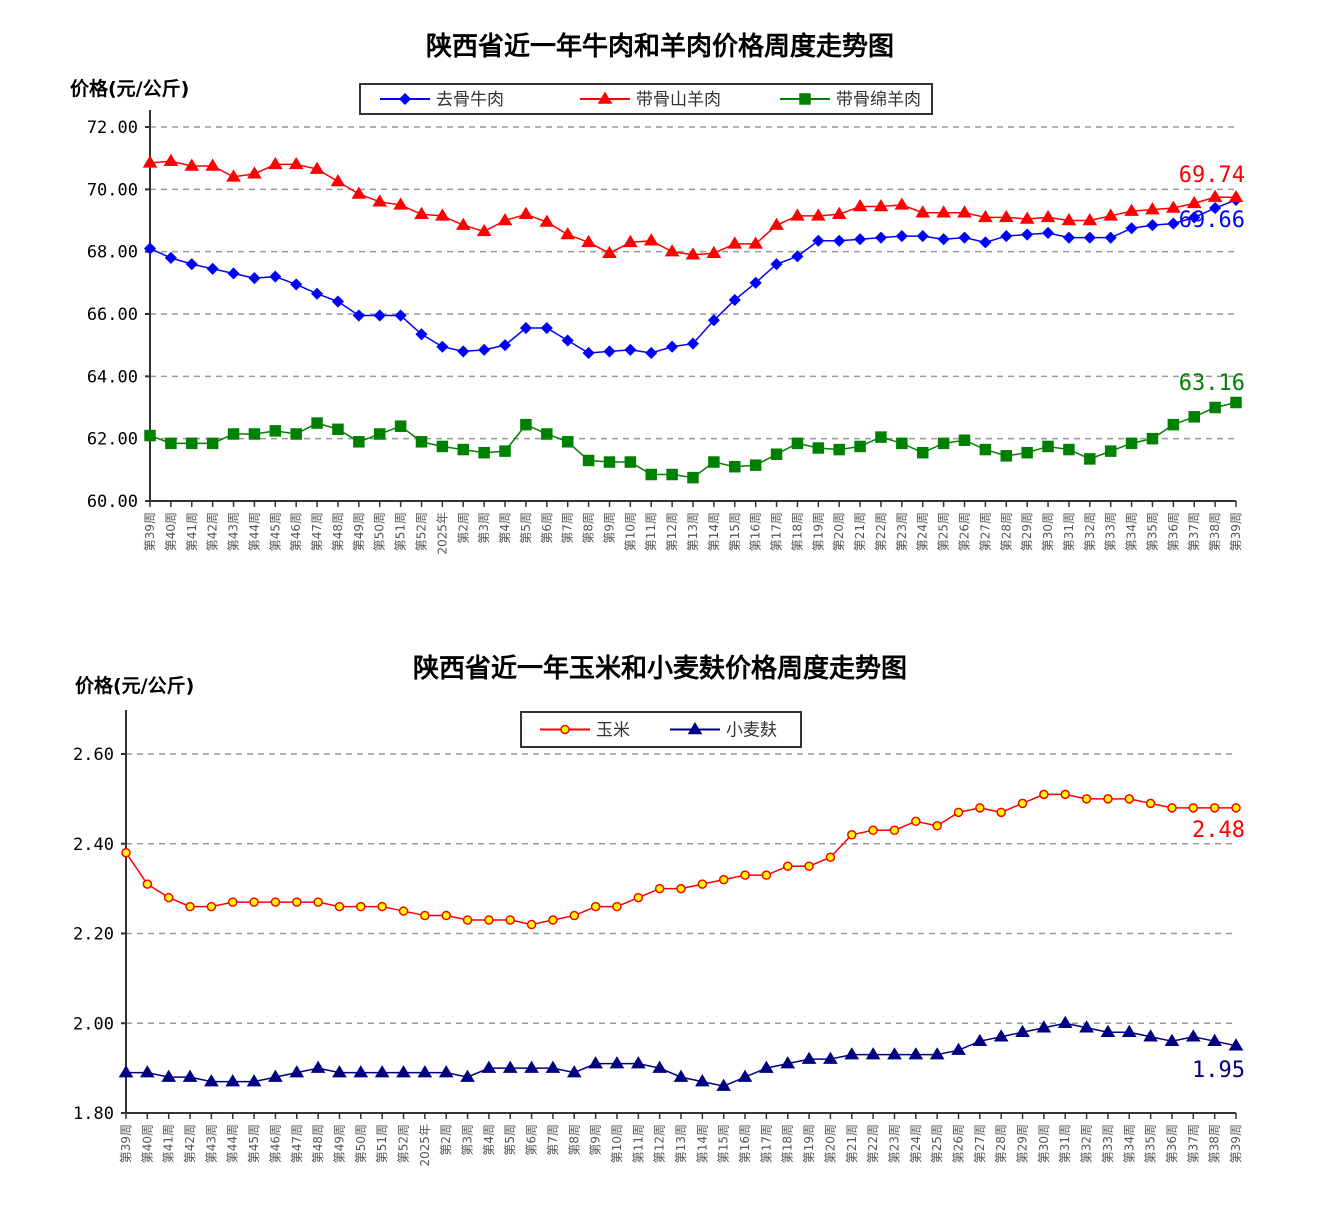 The image size is (1334, 1230). I want to click on x-tick-label: 第31周, so click(1069, 531).